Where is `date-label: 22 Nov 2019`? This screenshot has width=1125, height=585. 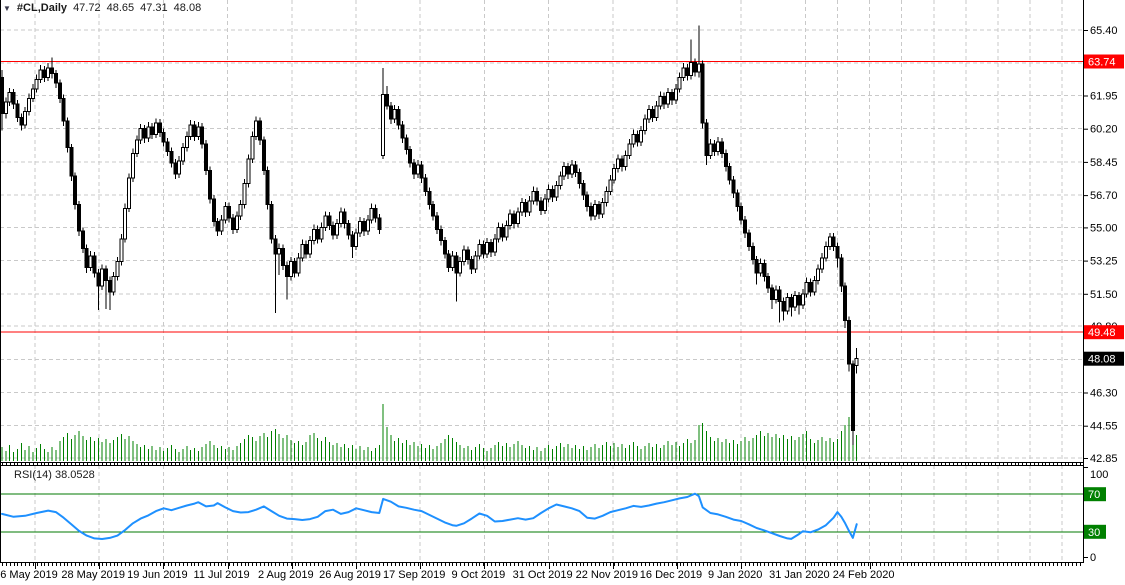
date-label: 22 Nov 2019 is located at coordinates (607, 575).